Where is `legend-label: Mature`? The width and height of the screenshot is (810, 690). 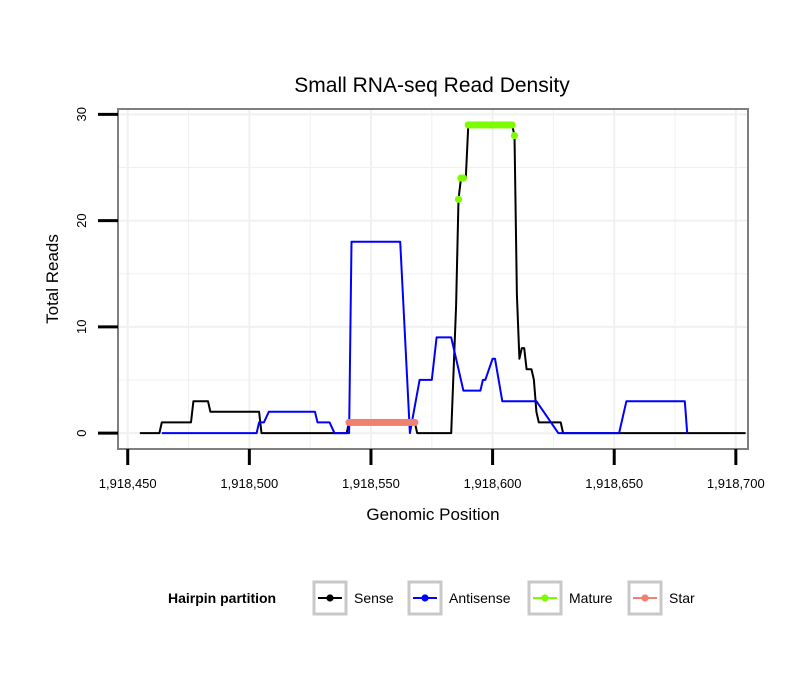 legend-label: Mature is located at coordinates (591, 598).